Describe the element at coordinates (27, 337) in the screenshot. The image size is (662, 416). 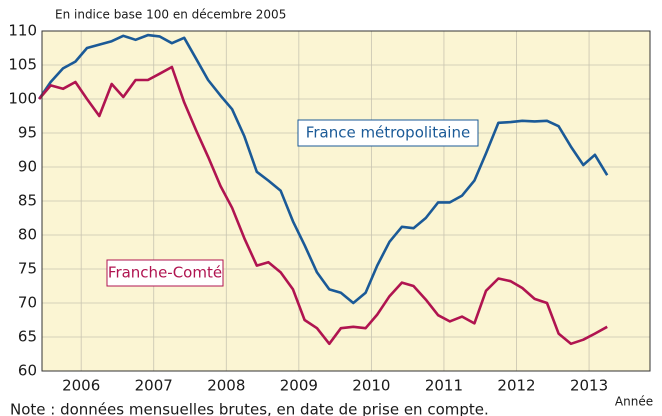
I see `y-tick-label: 65` at that location.